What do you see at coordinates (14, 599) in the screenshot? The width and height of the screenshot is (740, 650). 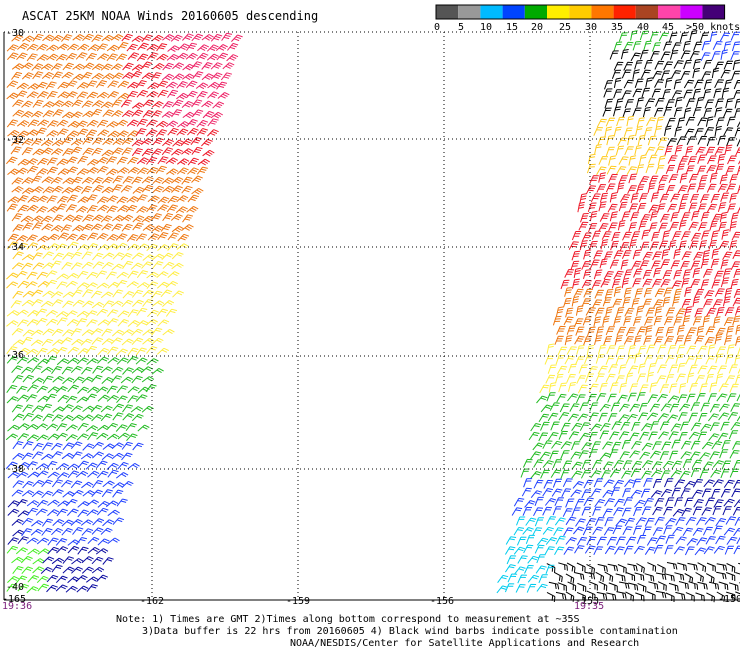 I see `lon-label: -165` at bounding box center [14, 599].